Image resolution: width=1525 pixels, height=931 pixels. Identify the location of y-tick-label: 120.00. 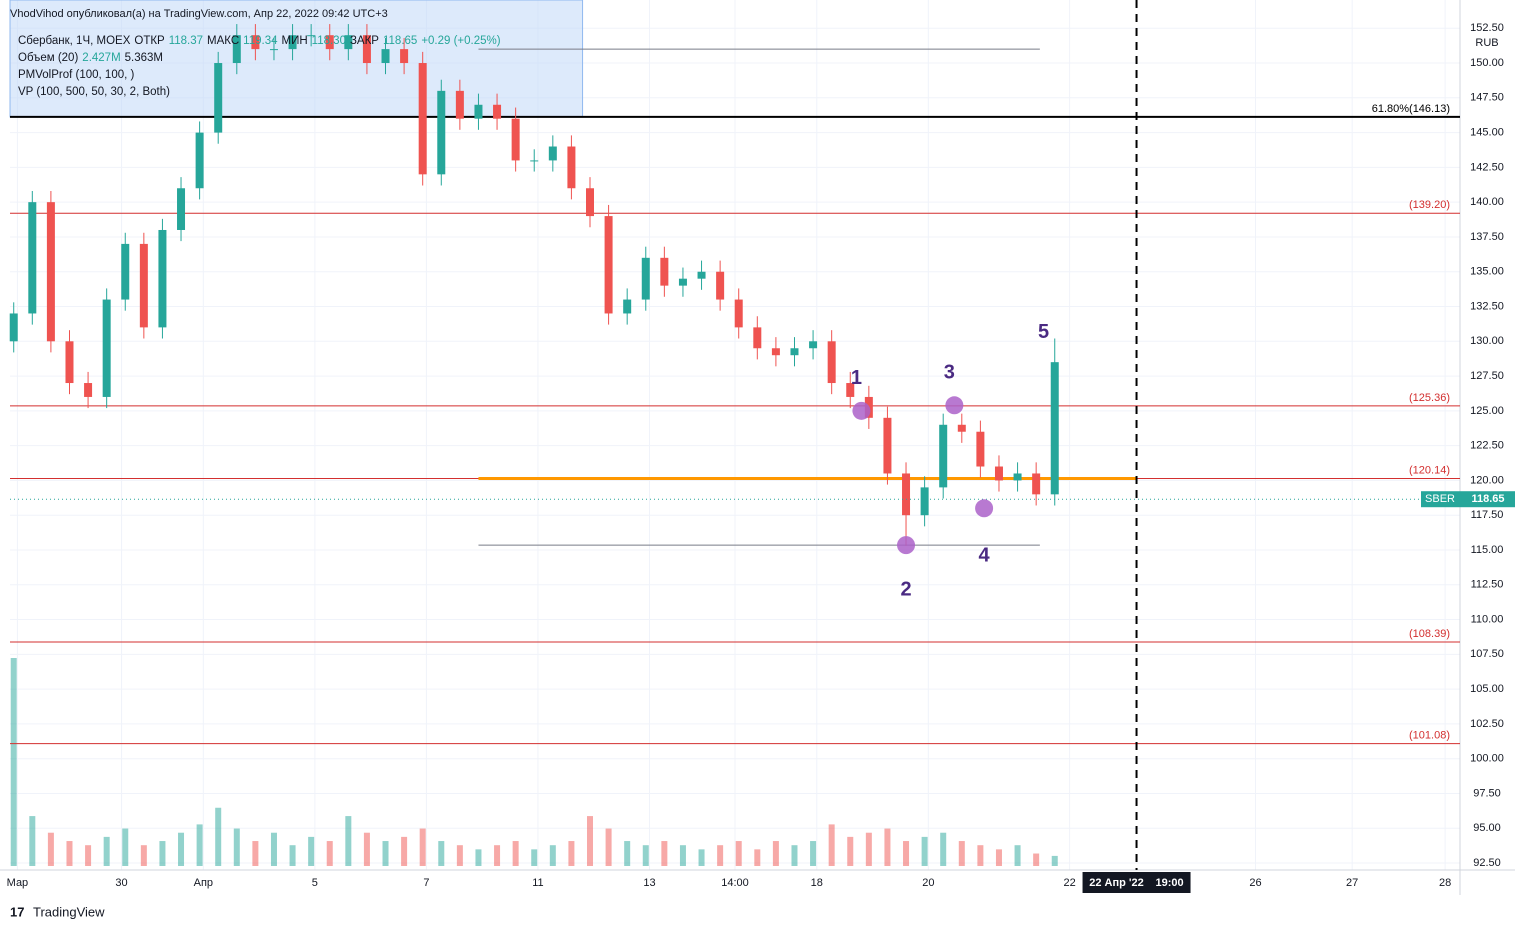
(1487, 480).